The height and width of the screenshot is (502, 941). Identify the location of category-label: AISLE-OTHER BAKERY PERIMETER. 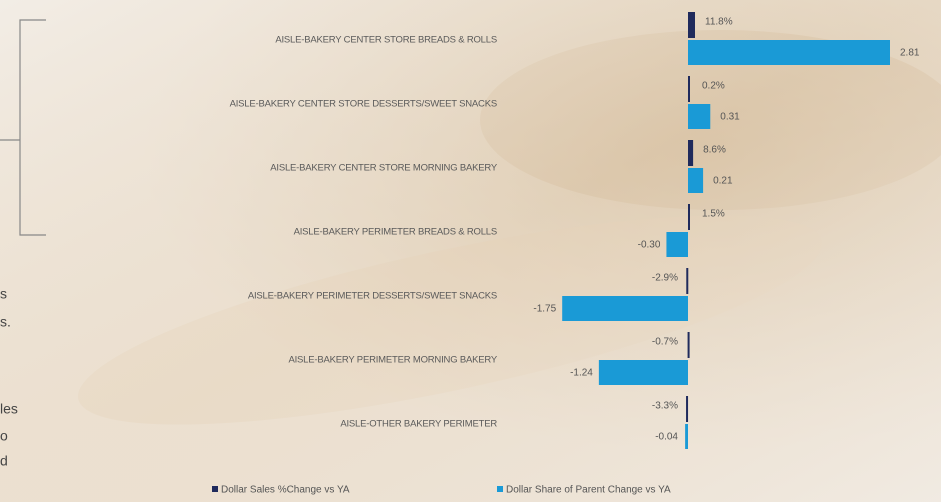
(418, 424).